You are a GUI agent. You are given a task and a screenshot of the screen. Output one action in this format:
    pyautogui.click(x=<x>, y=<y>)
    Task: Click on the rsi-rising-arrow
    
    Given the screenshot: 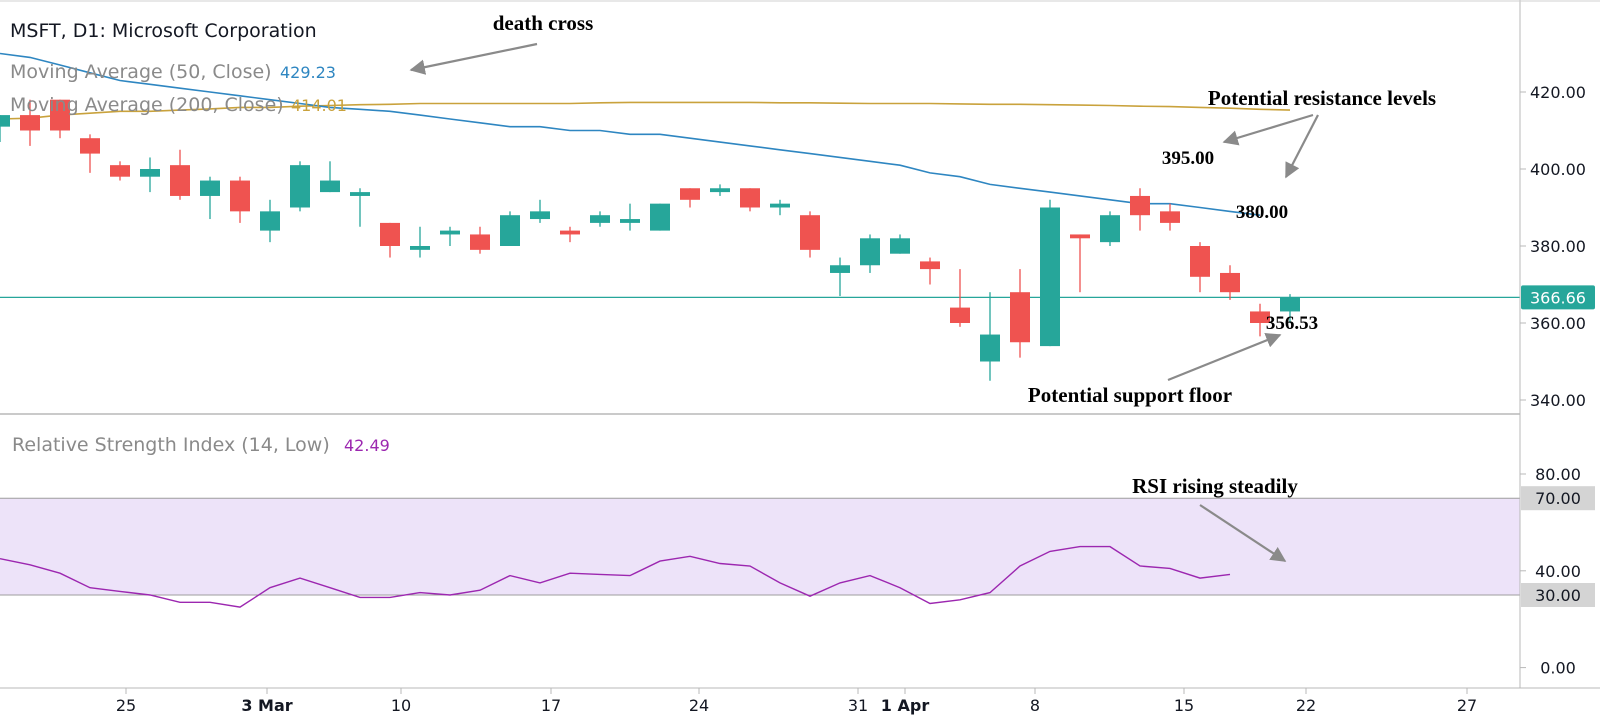 What is the action you would take?
    pyautogui.click(x=1243, y=533)
    